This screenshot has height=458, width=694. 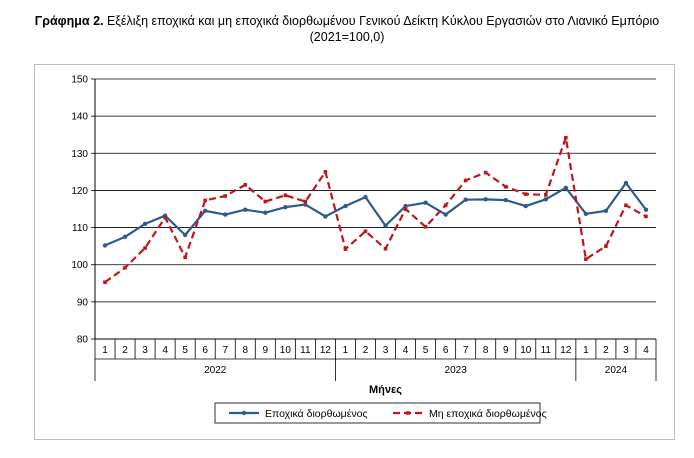 What do you see at coordinates (616, 370) in the screenshot?
I see `year-label-2024: 2024` at bounding box center [616, 370].